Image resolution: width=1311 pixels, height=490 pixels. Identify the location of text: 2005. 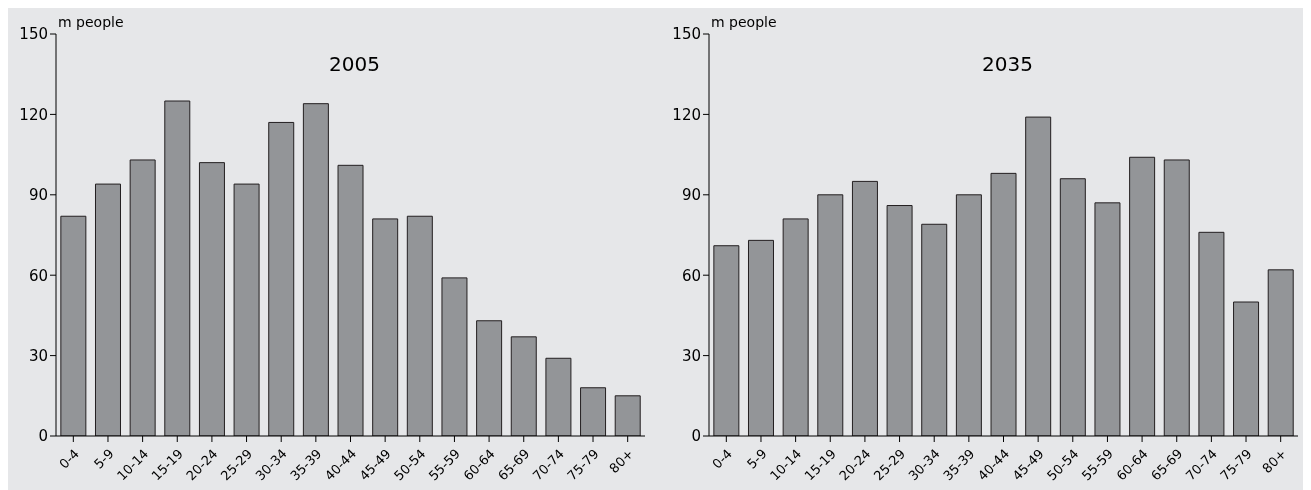
(354, 64).